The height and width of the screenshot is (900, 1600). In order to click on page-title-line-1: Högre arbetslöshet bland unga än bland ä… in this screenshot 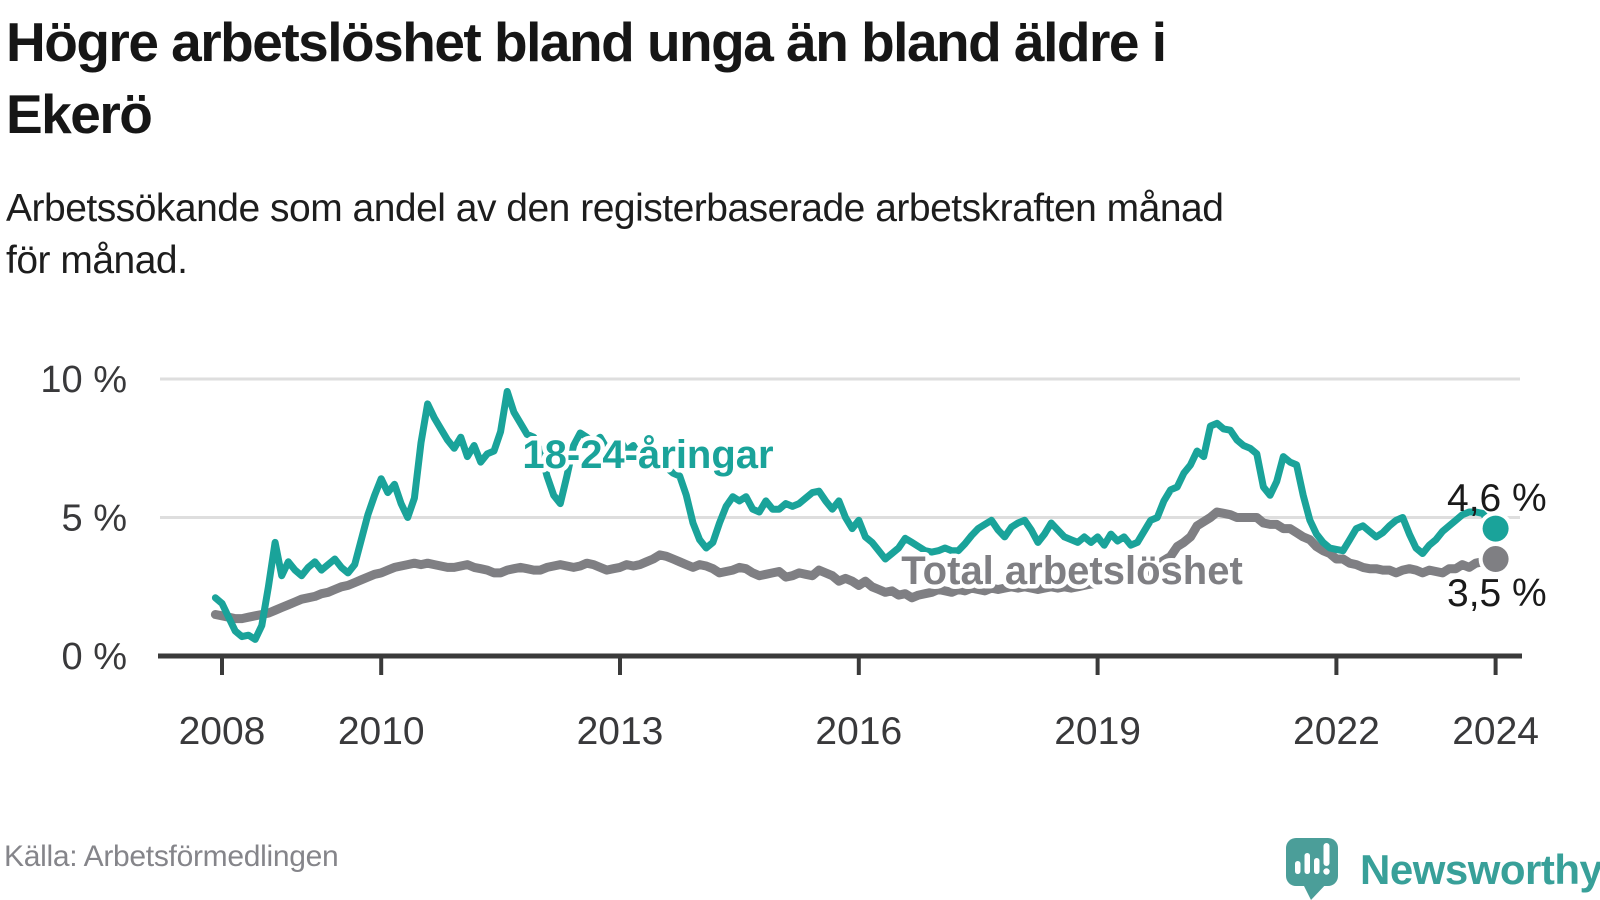, I will do `click(586, 42)`.